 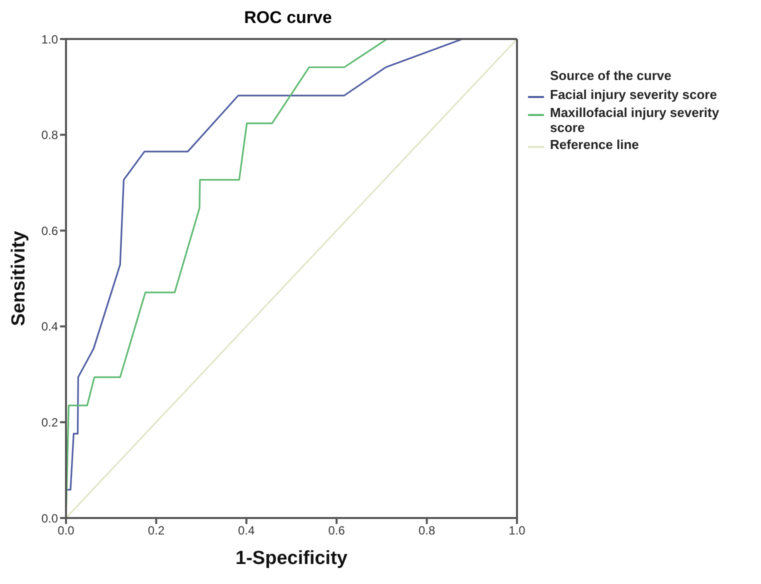 I want to click on legend-title: Source of the curve, so click(x=611, y=75).